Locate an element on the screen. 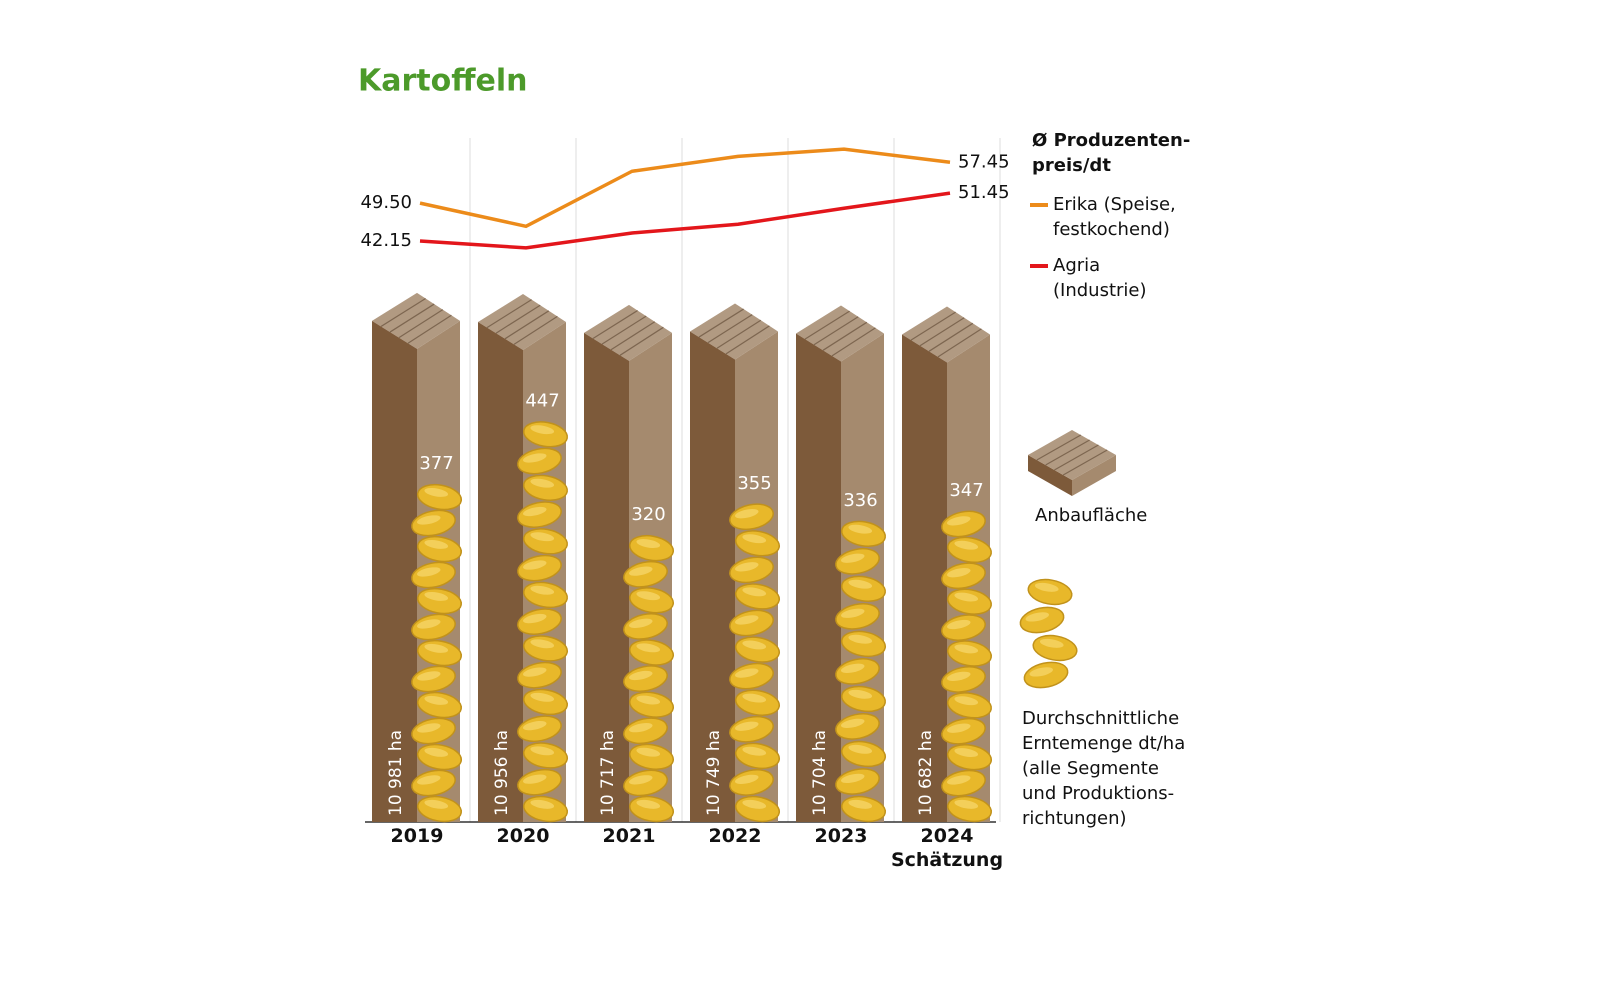 This screenshot has height=984, width=1600. x-tick-label: 2020 is located at coordinates (523, 836).